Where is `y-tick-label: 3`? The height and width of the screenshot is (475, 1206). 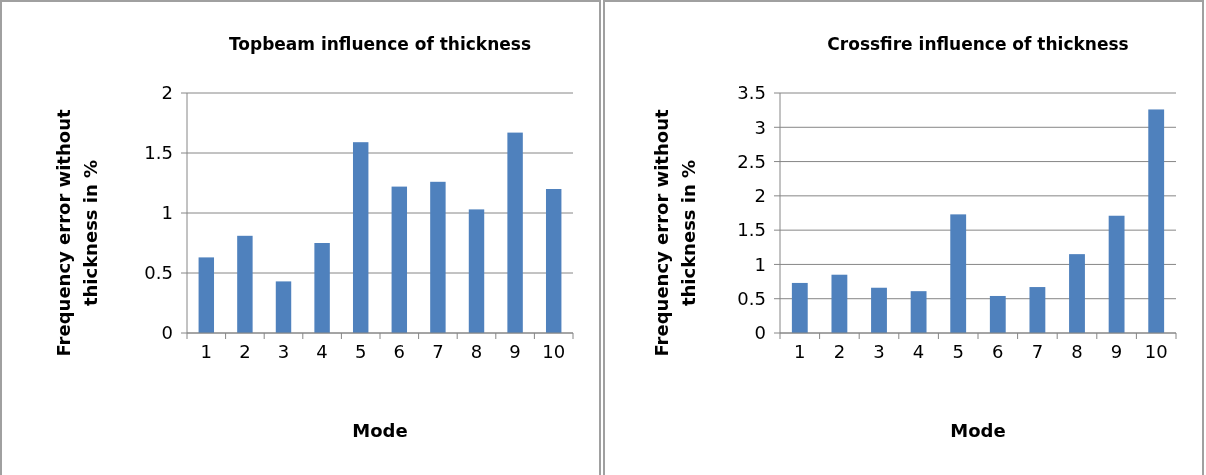
y-tick-label: 3 is located at coordinates (760, 127).